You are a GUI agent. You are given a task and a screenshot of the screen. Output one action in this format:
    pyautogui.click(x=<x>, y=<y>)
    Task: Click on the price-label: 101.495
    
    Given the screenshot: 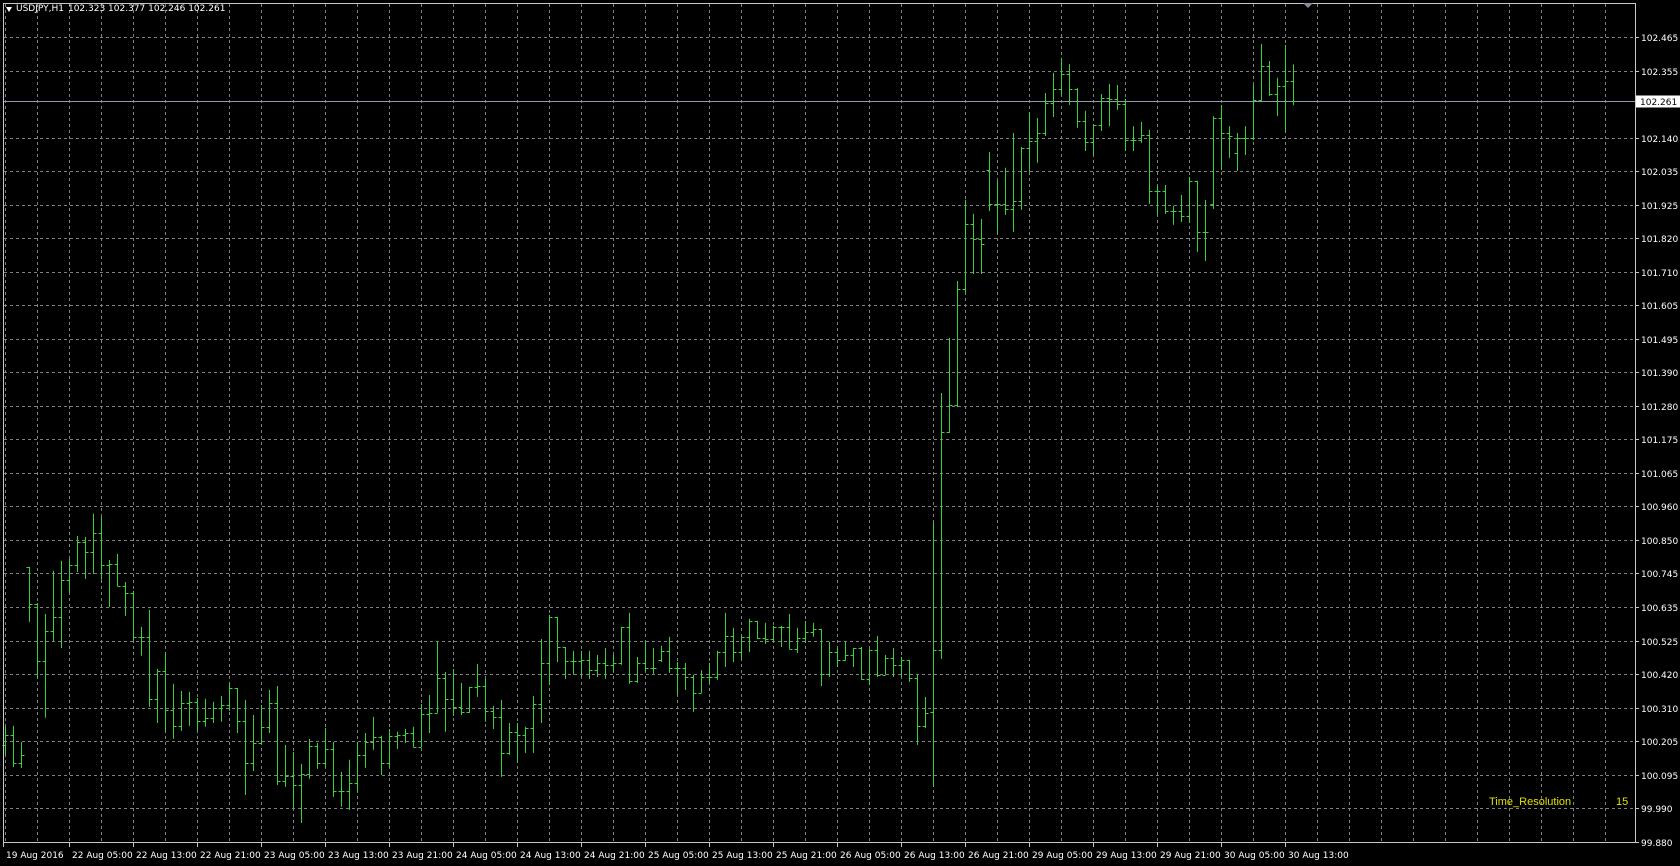 What is the action you would take?
    pyautogui.click(x=1659, y=341)
    